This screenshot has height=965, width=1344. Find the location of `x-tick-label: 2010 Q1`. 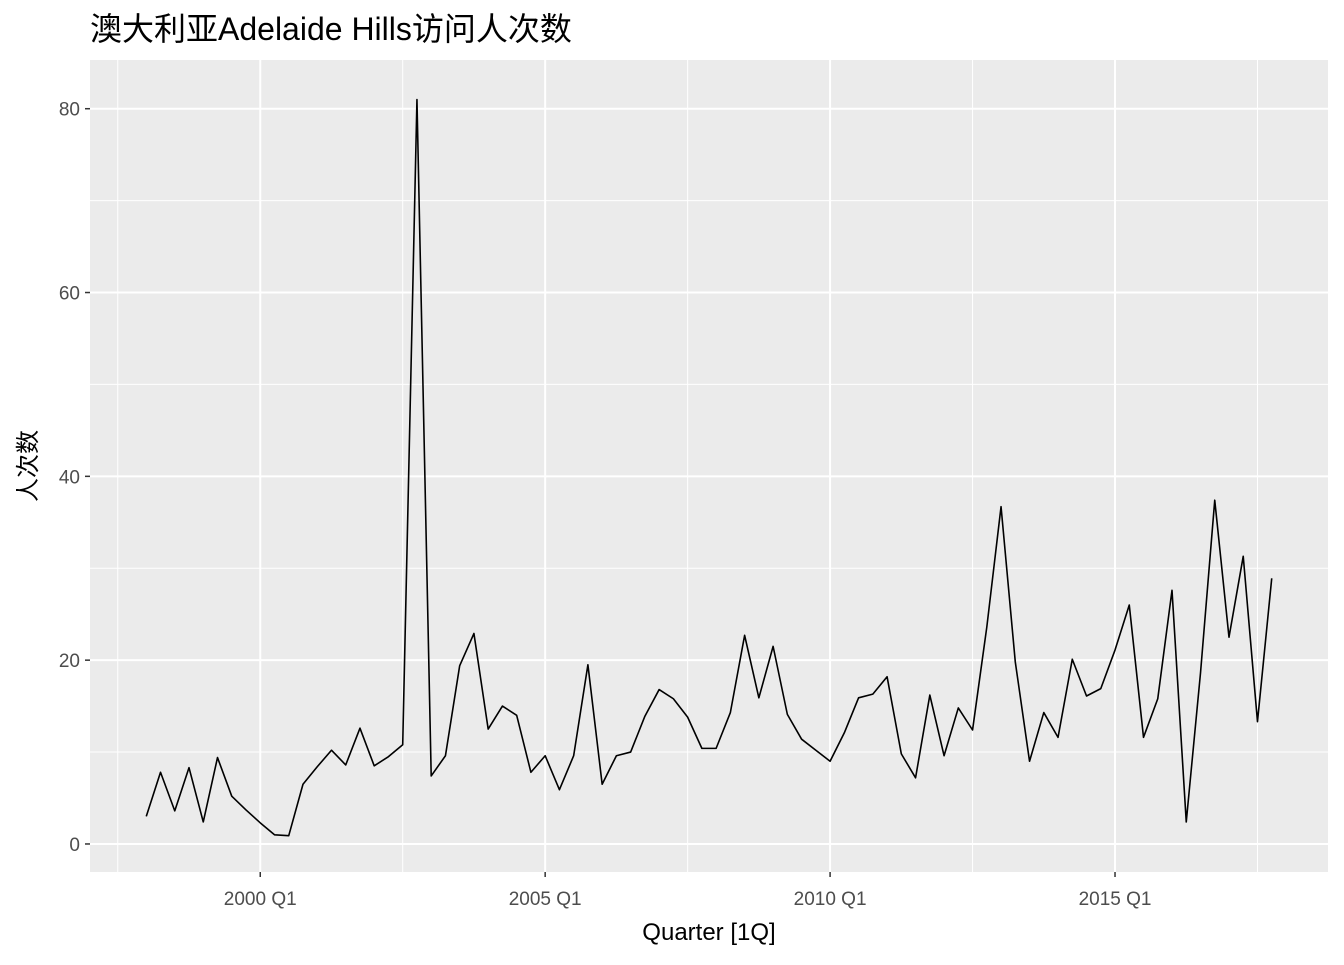

x-tick-label: 2010 Q1 is located at coordinates (830, 899).